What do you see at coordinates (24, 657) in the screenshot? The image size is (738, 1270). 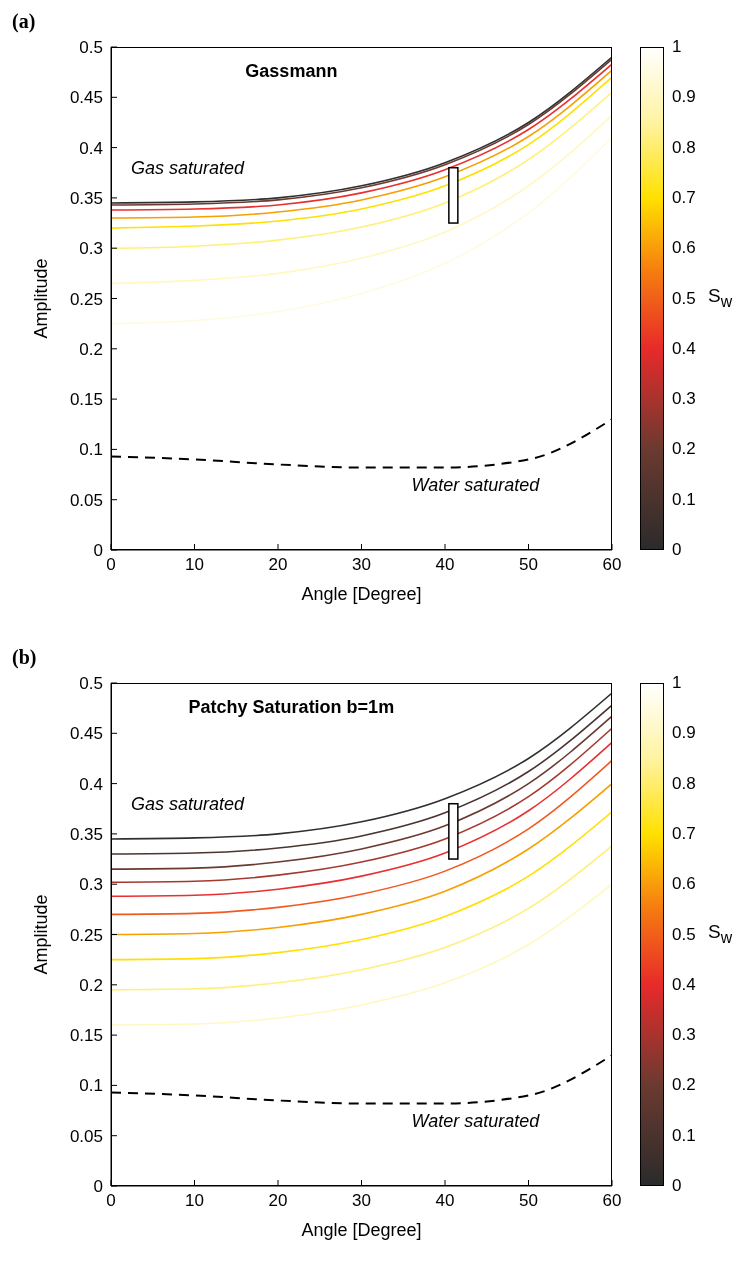 I see `text: (b)` at bounding box center [24, 657].